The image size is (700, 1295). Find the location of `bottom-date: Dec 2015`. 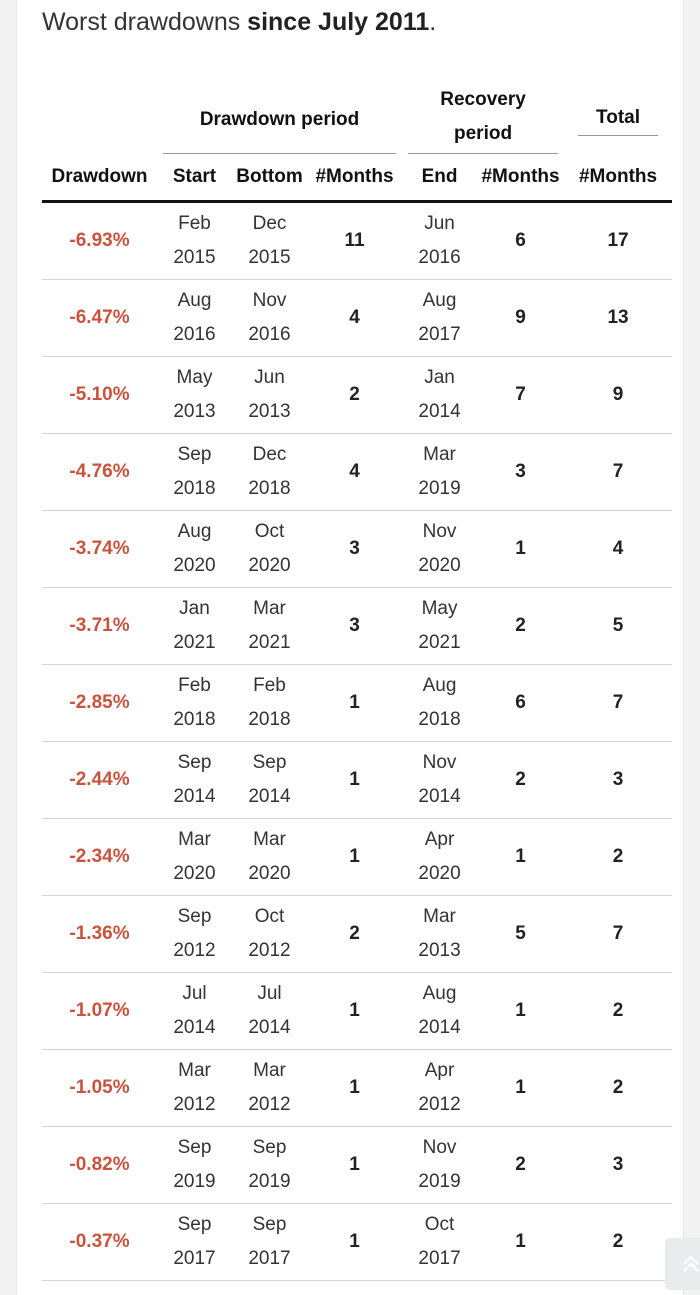

bottom-date: Dec 2015 is located at coordinates (269, 240).